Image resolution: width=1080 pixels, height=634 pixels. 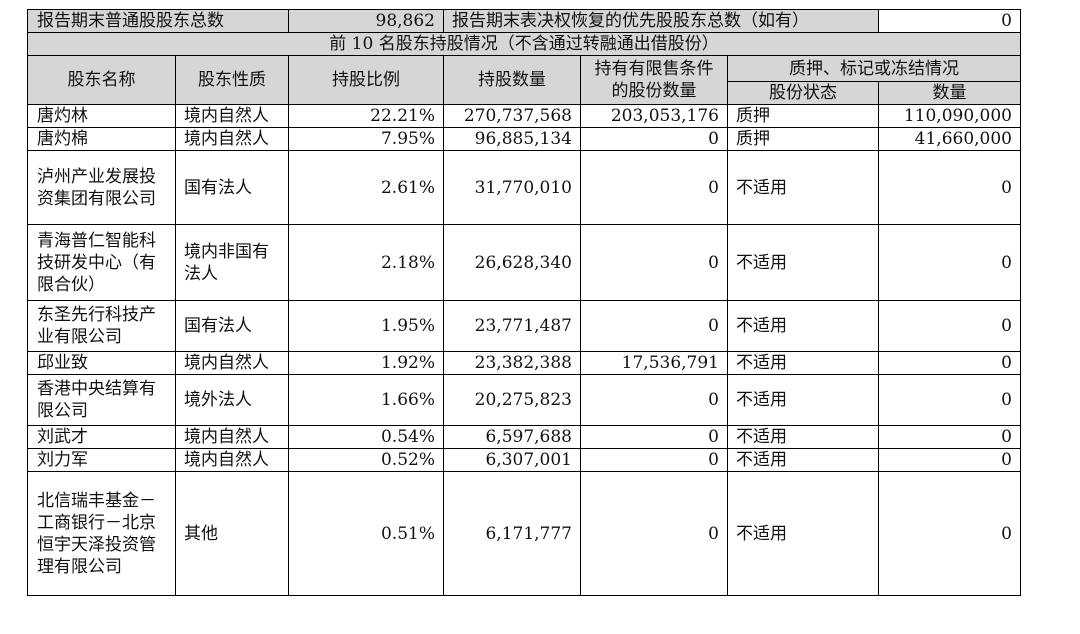 What do you see at coordinates (101, 460) in the screenshot?
I see `row-name: 刘力军` at bounding box center [101, 460].